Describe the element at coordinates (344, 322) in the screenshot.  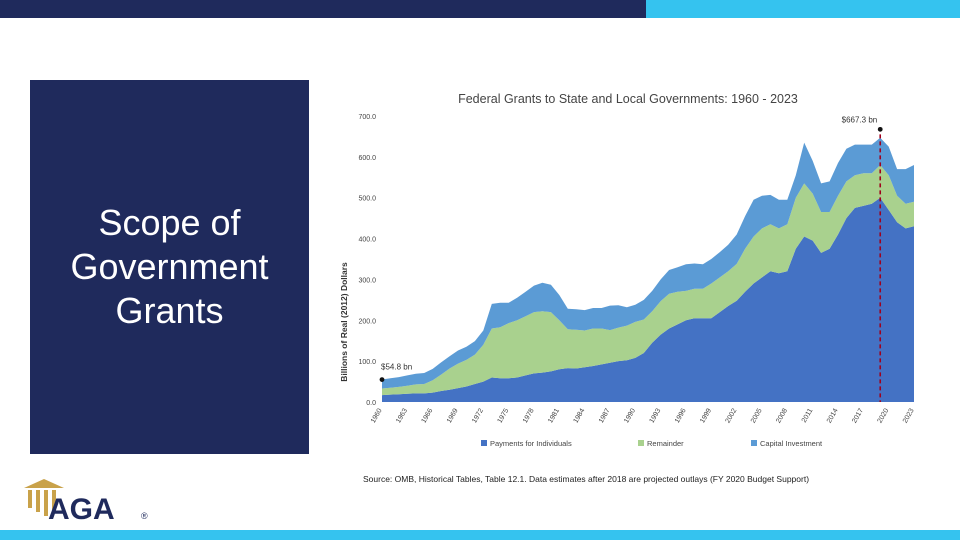
I see `y-axis-label: Billions of Real (2012) Dollars` at that location.